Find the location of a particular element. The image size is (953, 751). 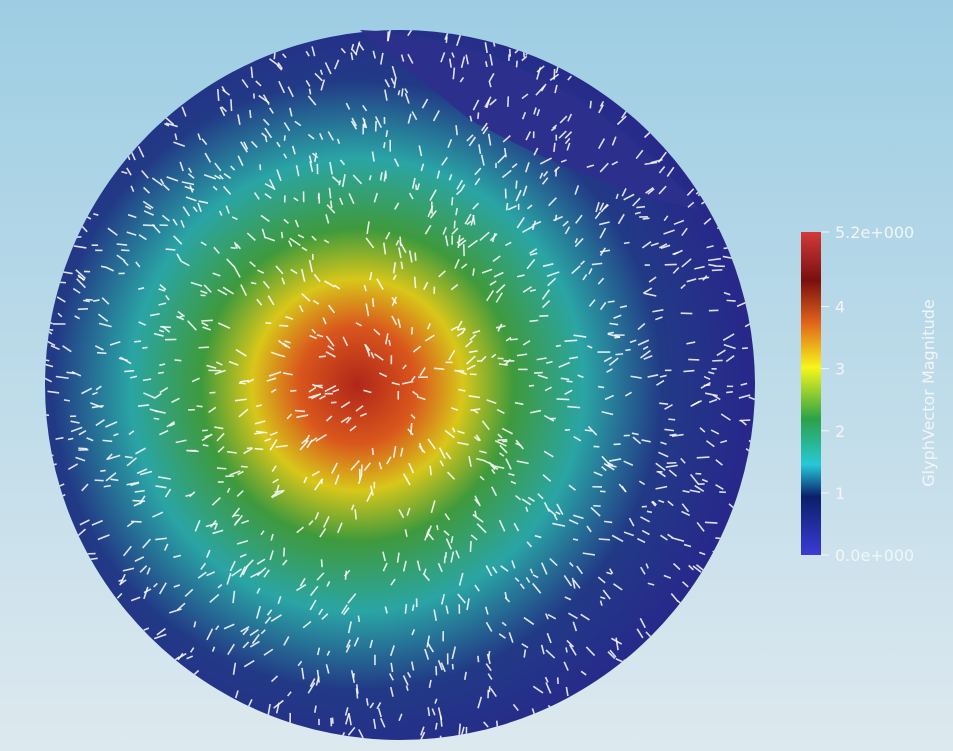

color-bar is located at coordinates (811, 393).